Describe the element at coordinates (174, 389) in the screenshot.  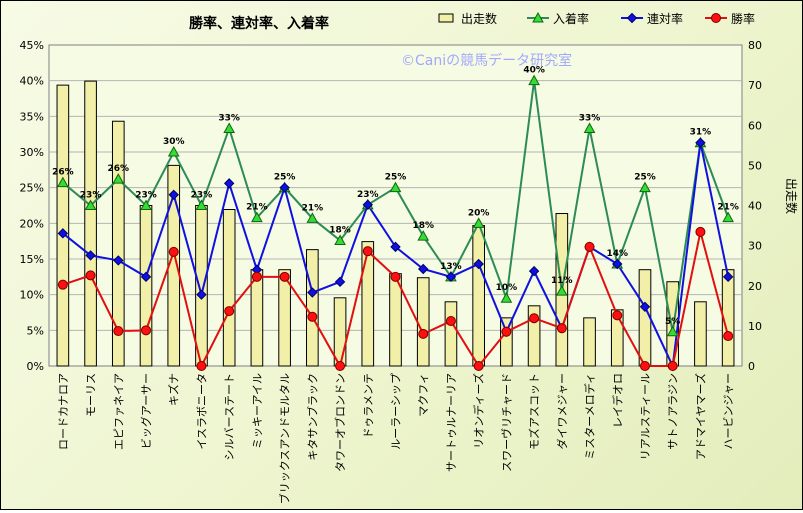
I see `x-tick-label: キズナ` at that location.